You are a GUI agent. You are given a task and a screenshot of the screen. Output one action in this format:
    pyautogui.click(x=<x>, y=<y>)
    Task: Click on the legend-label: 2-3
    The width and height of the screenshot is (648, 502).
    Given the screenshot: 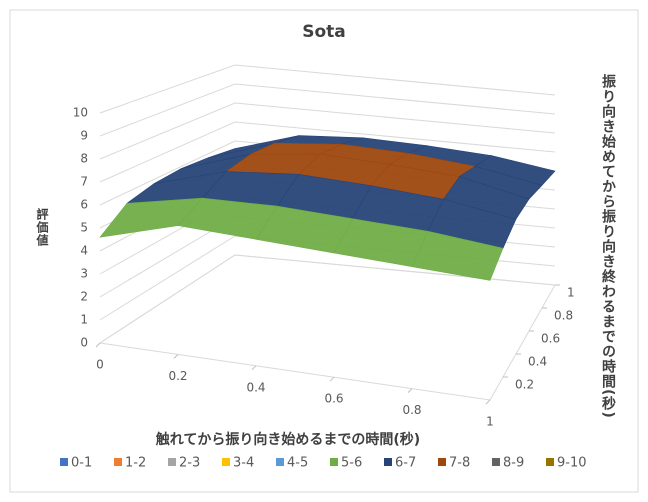 What is the action you would take?
    pyautogui.click(x=189, y=463)
    